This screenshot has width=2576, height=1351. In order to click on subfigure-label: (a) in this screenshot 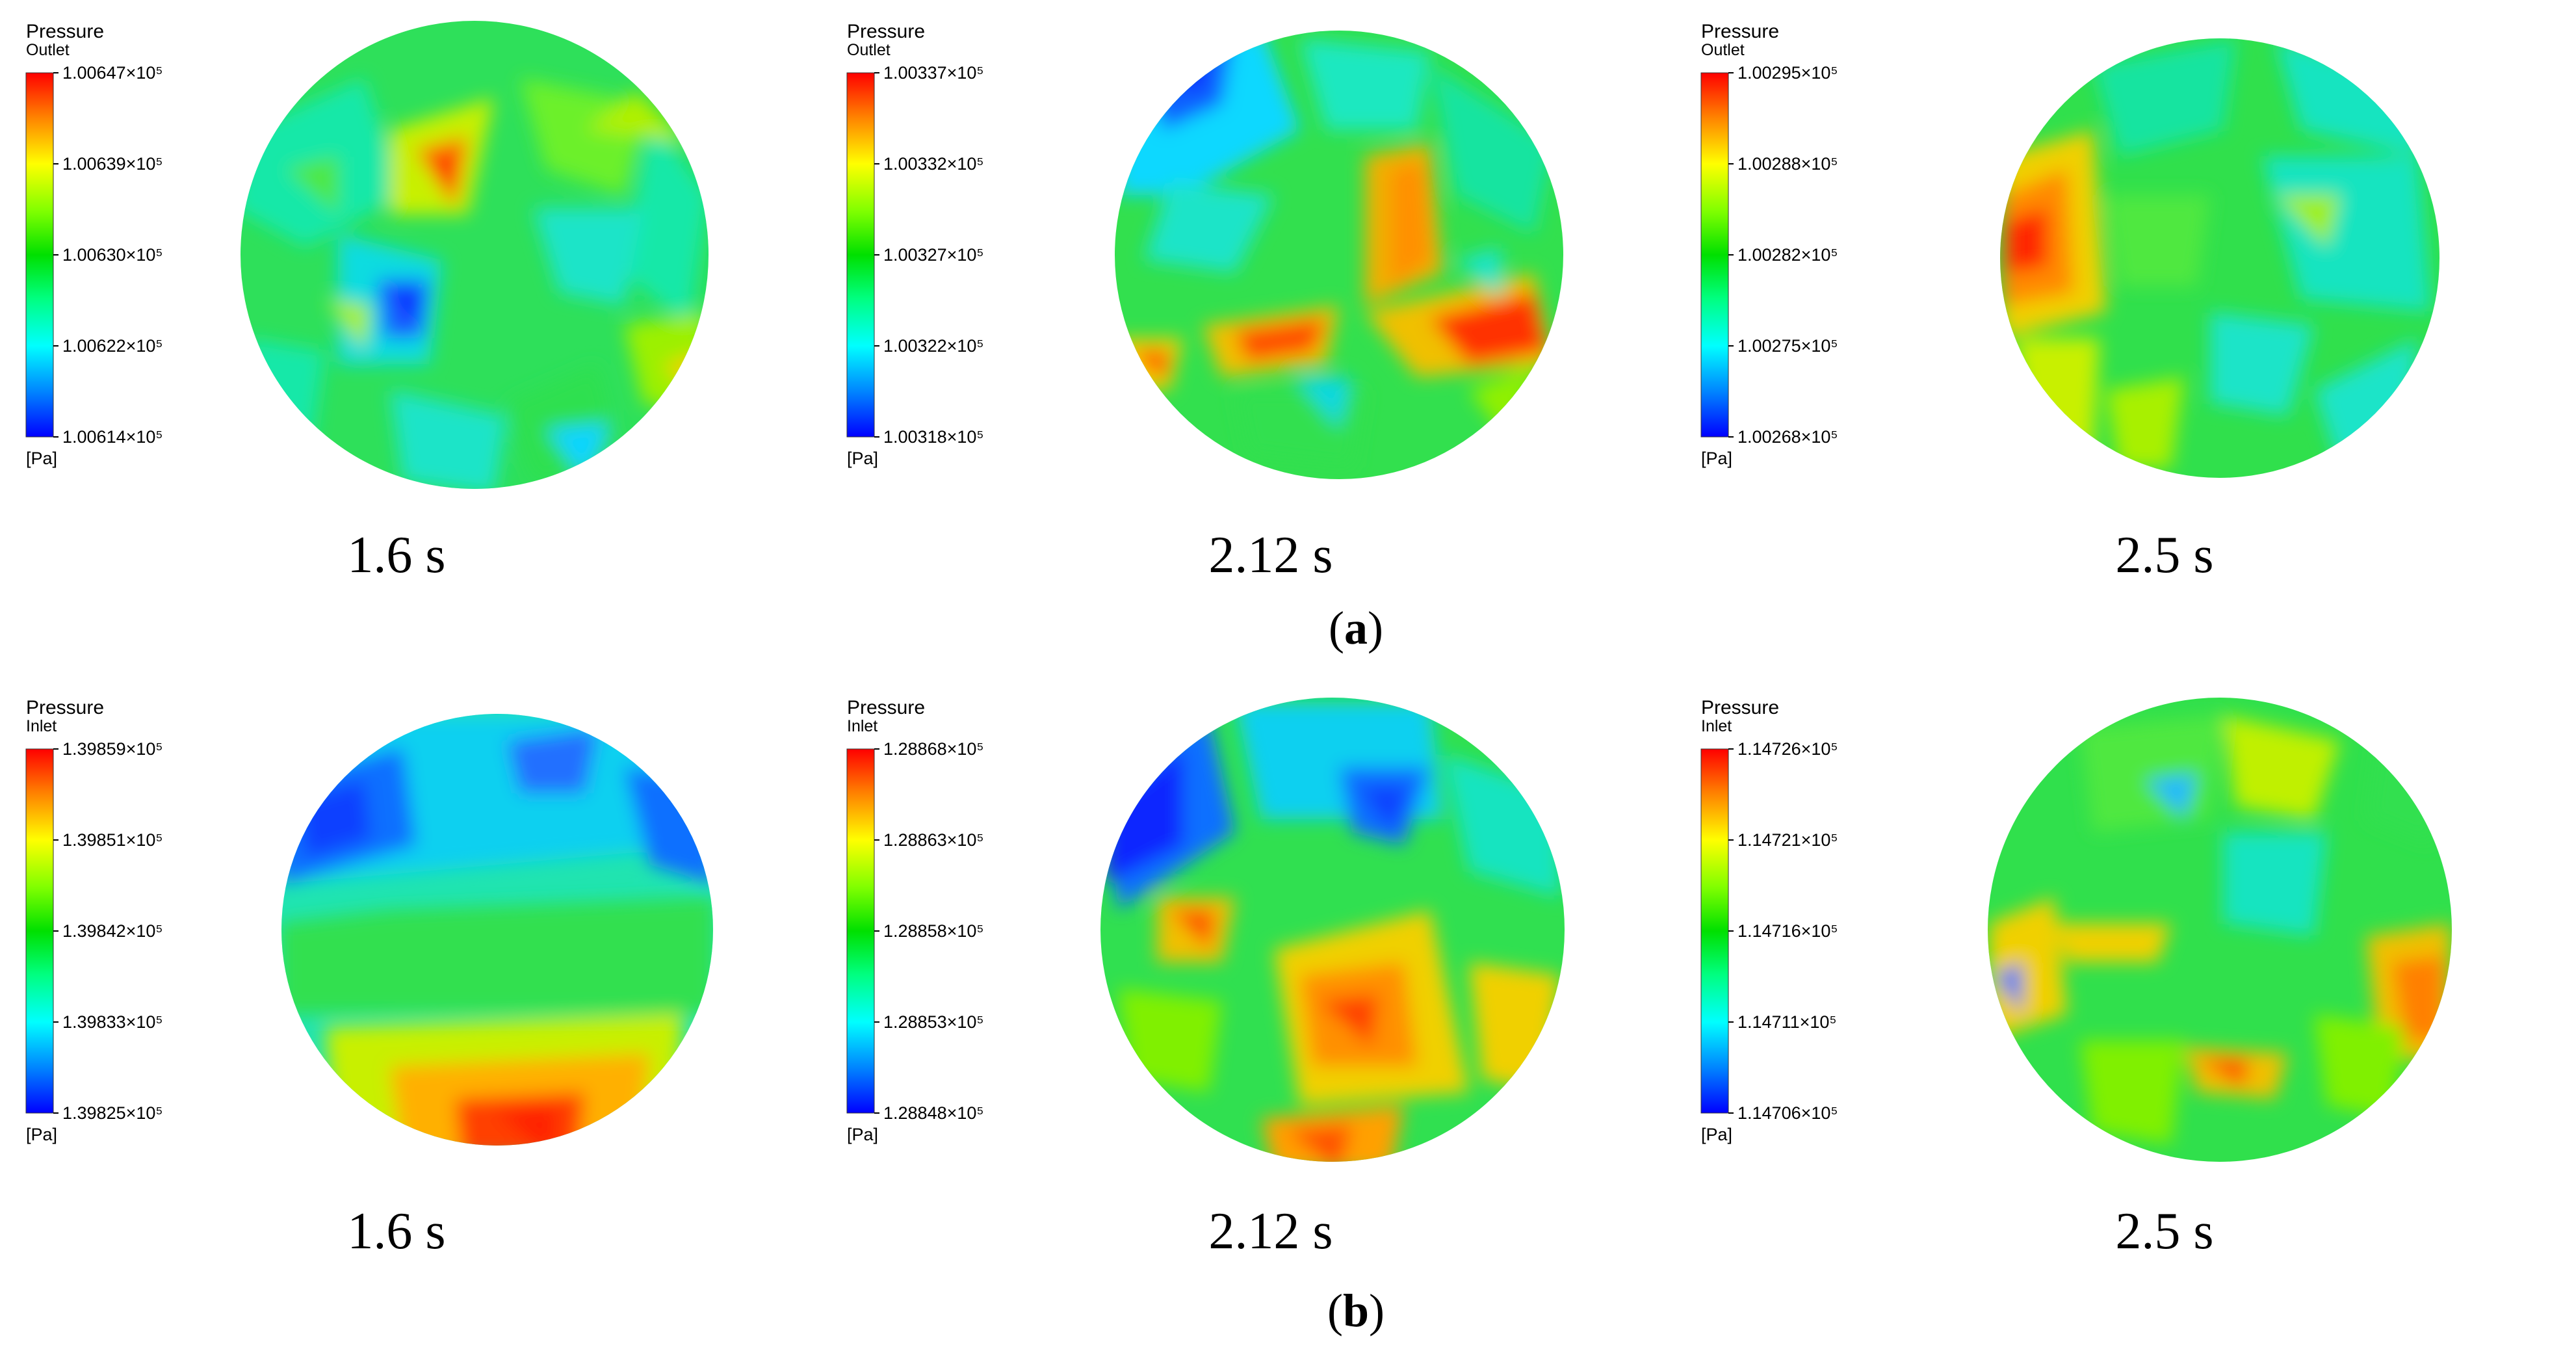, I will do `click(1356, 628)`.